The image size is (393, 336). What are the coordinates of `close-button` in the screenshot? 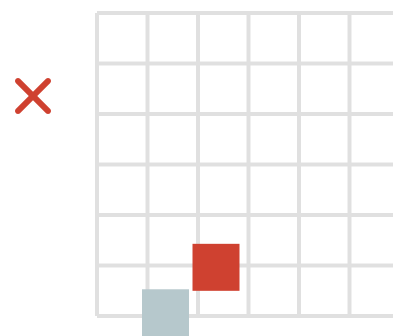 It's located at (33, 96).